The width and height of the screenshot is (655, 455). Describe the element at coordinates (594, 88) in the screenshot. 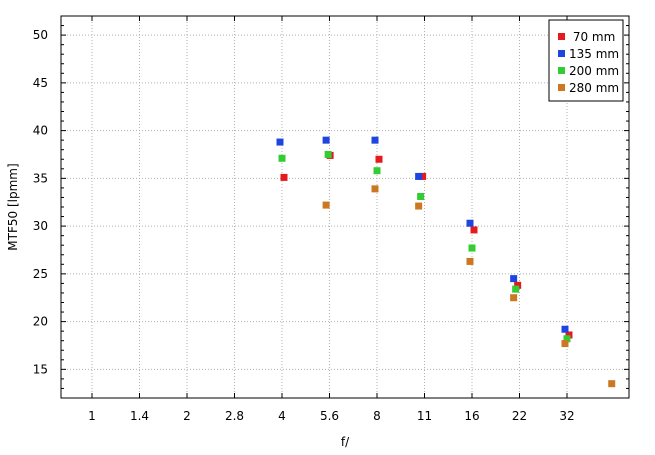

I see `legend-label-280mm: 280 mm` at that location.